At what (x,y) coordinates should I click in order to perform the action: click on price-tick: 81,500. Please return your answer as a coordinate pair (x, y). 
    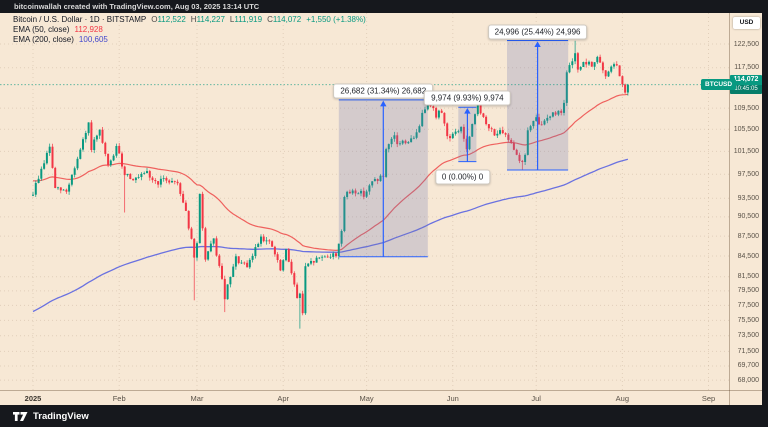
    Looking at the image, I should click on (748, 277).